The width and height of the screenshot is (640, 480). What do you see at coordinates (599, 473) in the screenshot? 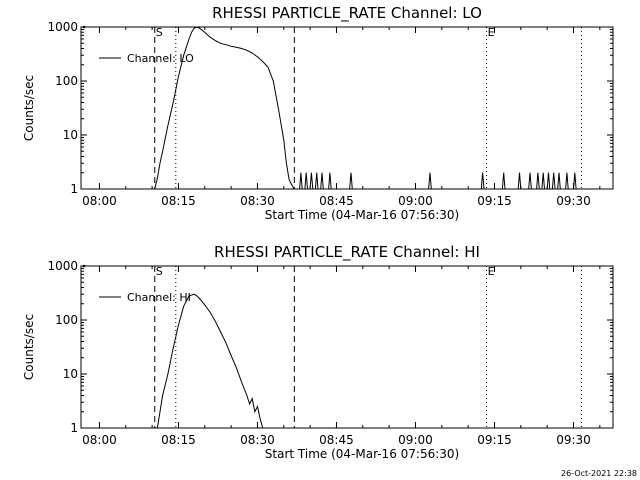
I see `footer-timestamp: 26-Oct-2021 22:38` at bounding box center [599, 473].